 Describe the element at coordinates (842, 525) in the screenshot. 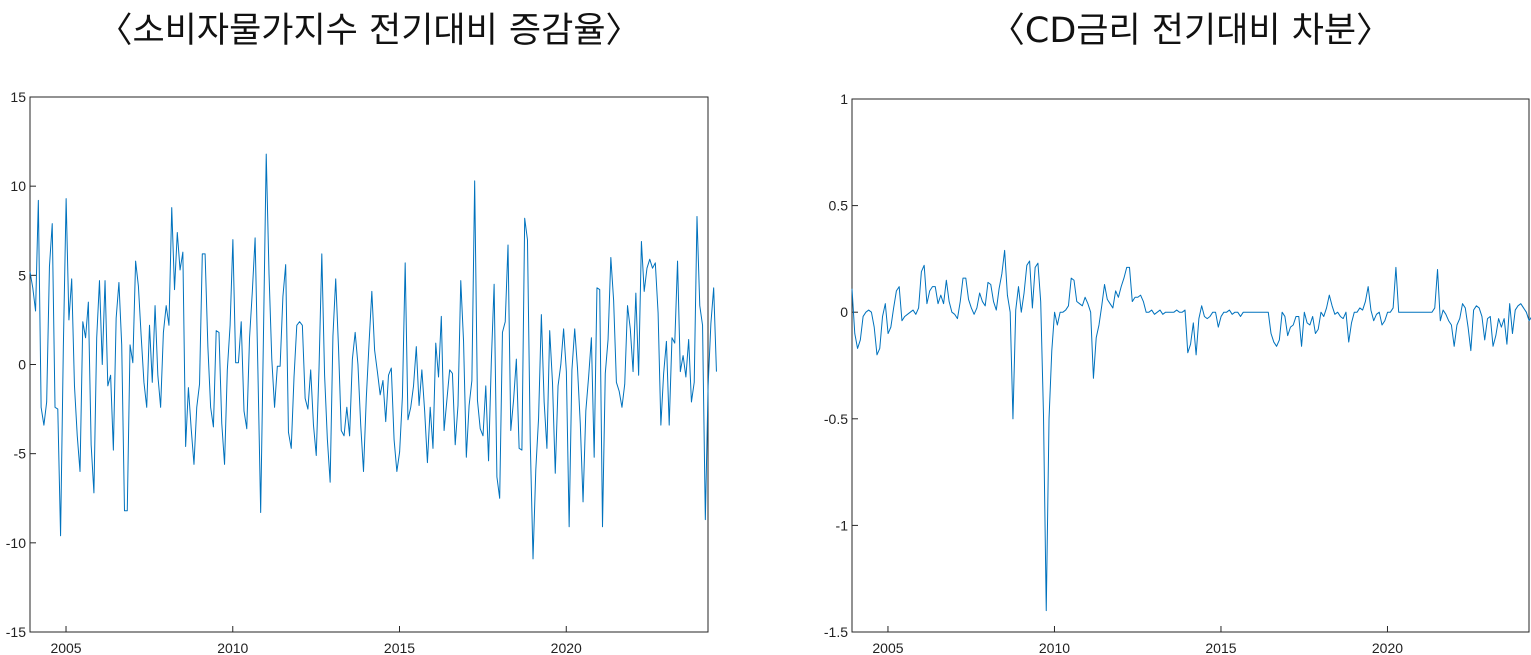

I see `cd-ytick-label: -1` at that location.